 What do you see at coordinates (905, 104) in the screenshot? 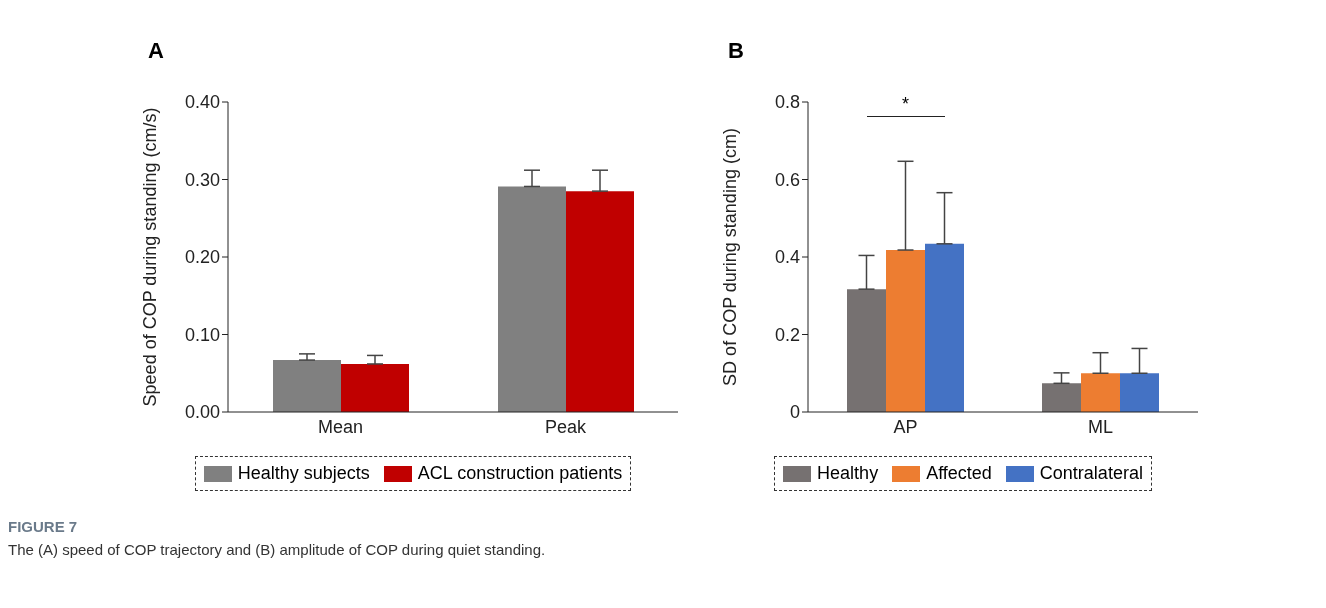
I see `annotation: *` at bounding box center [905, 104].